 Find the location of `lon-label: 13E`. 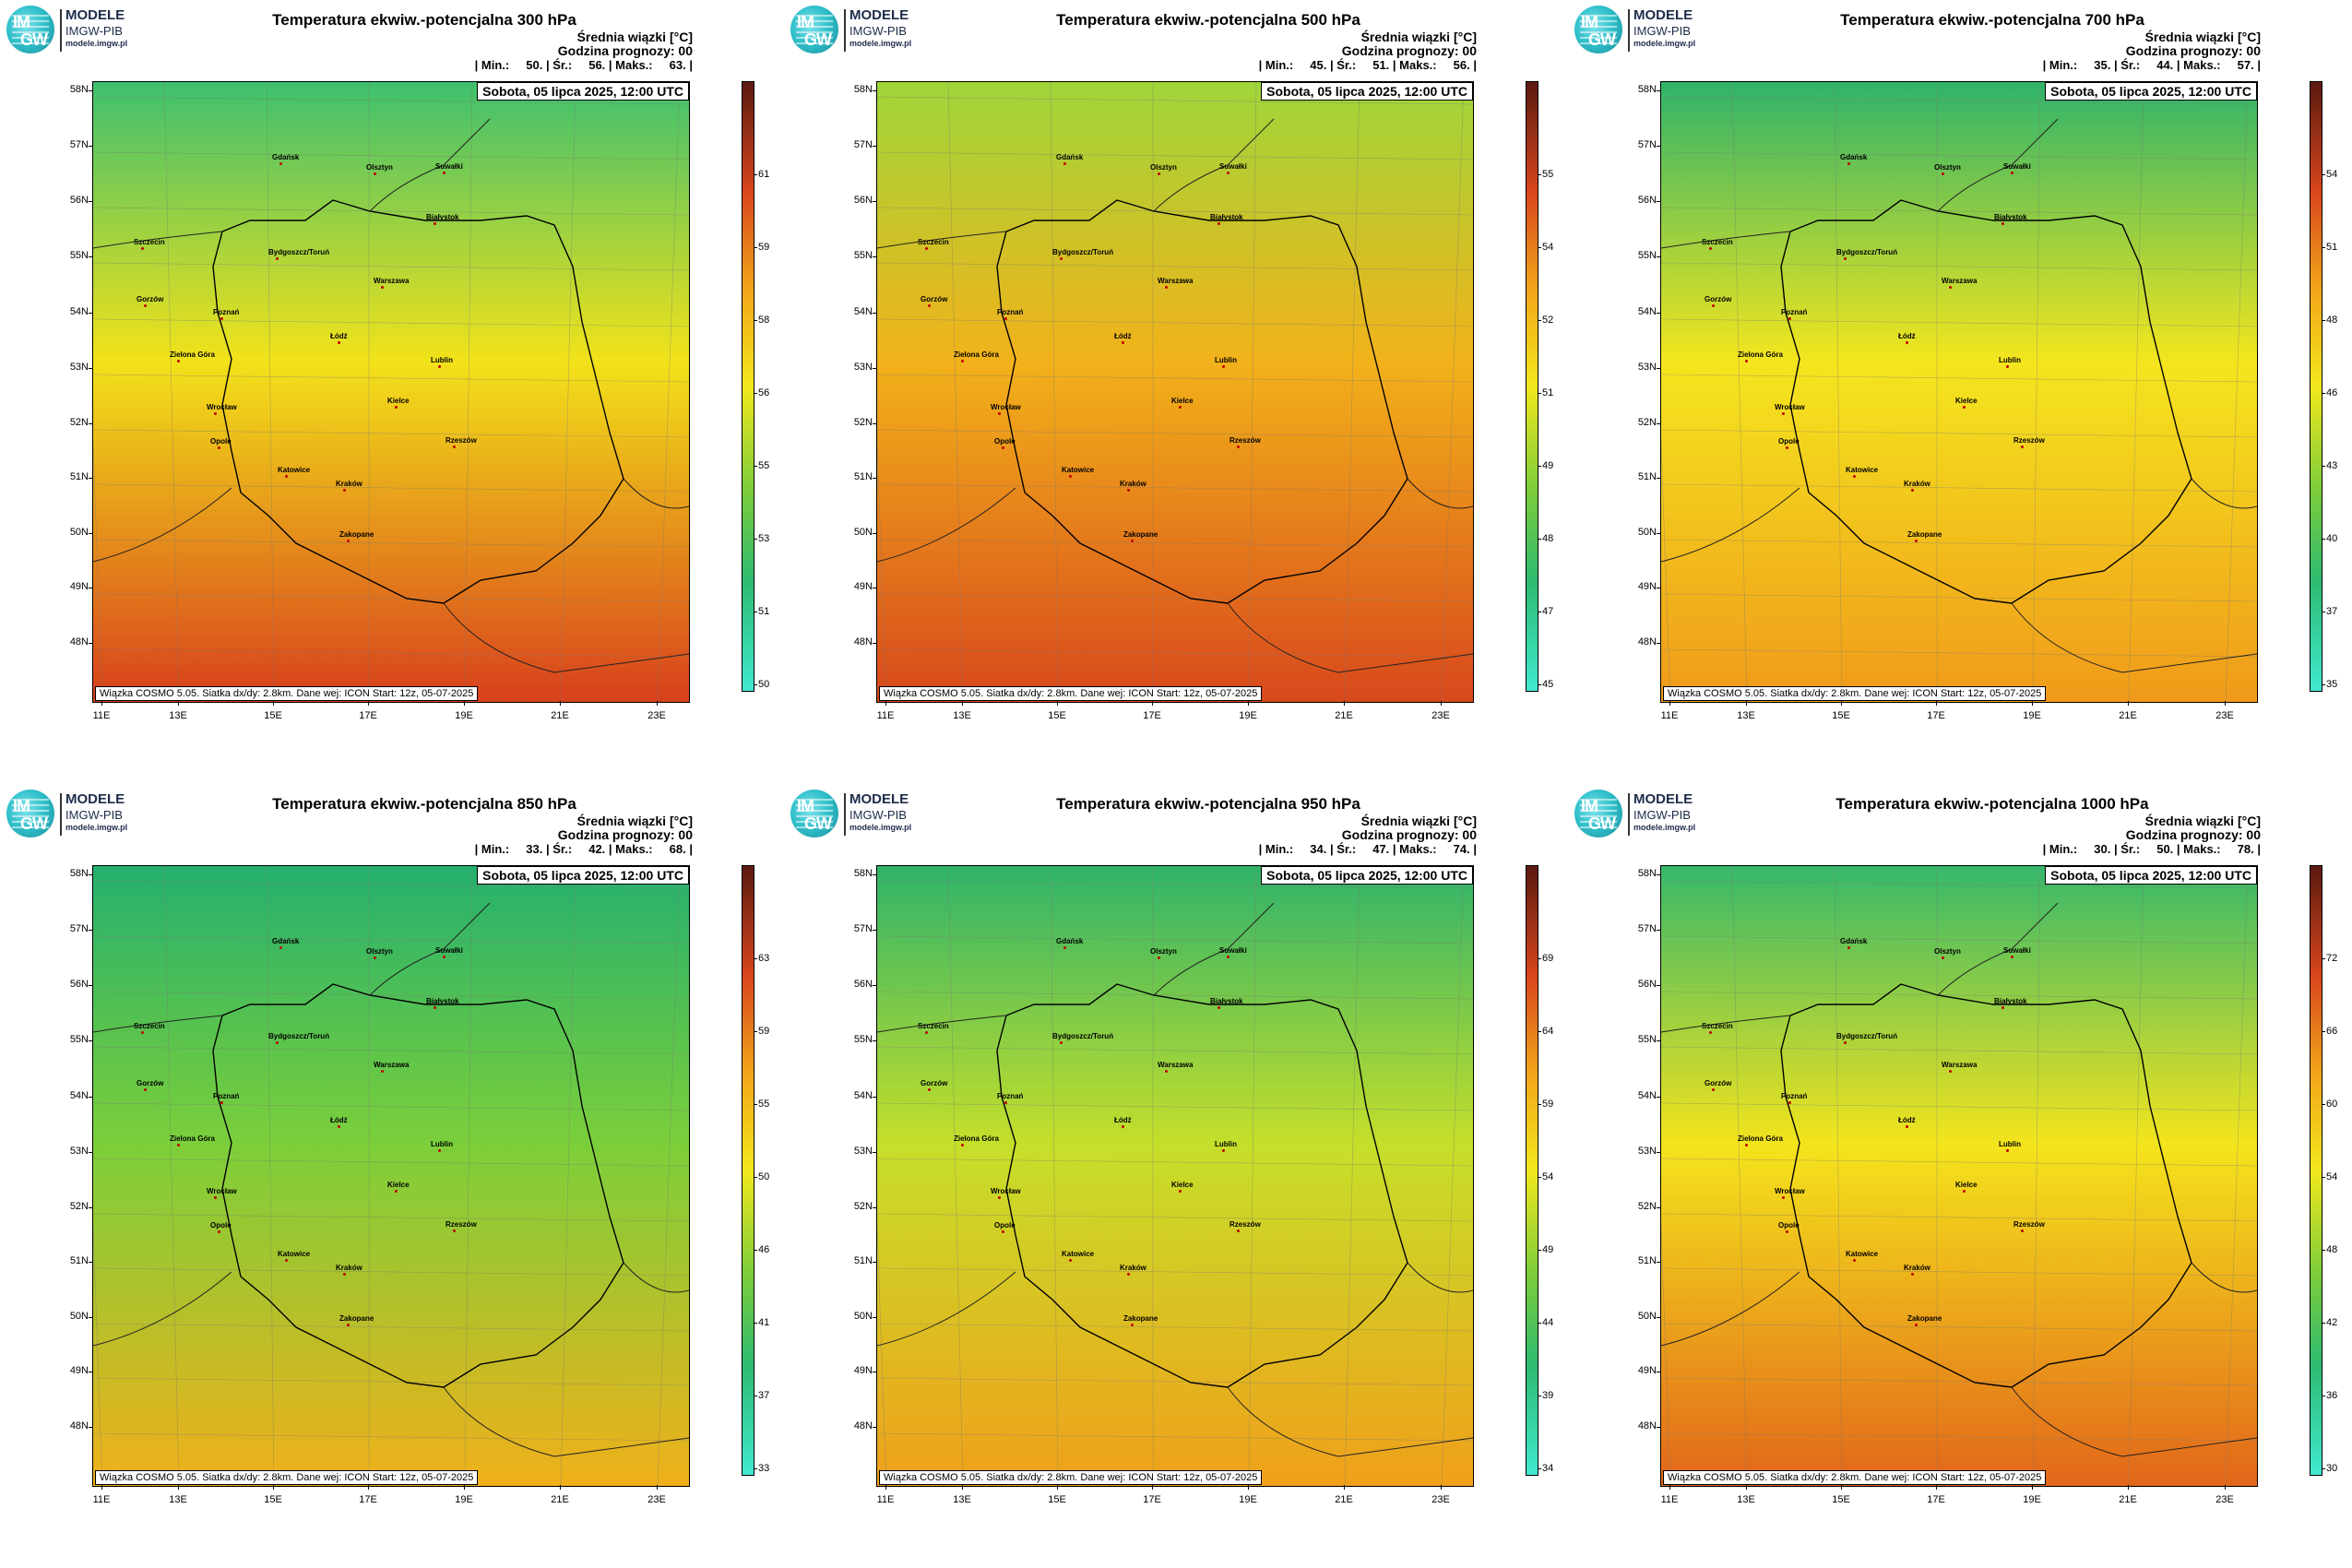

lon-label: 13E is located at coordinates (962, 1499).